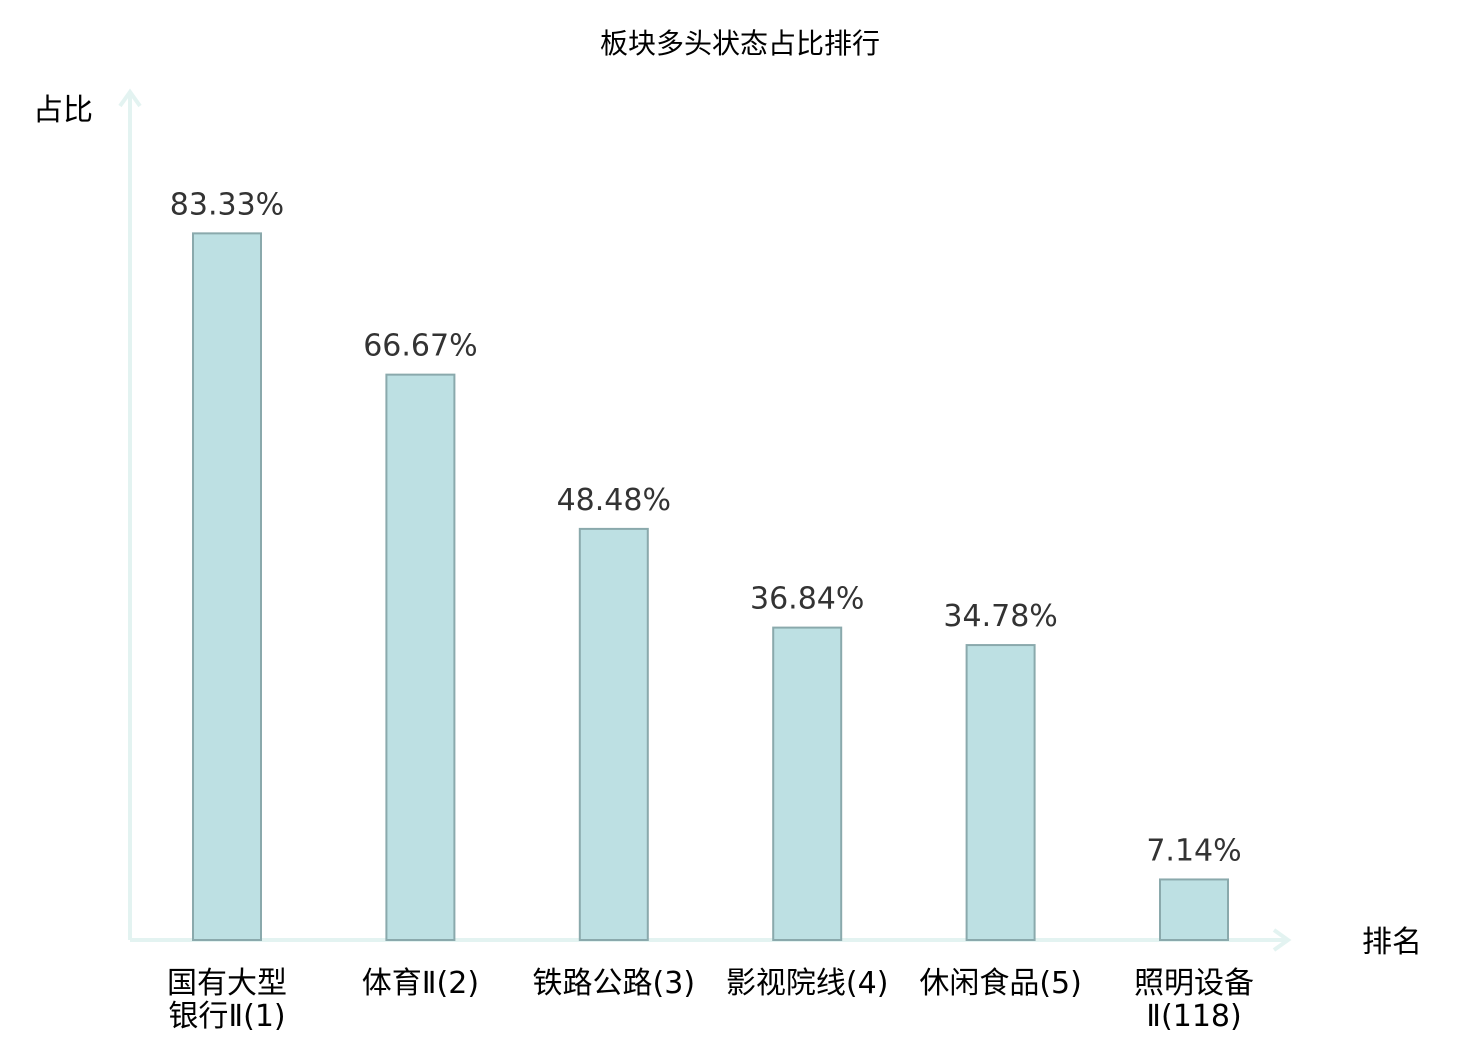 Image resolution: width=1480 pixels, height=1040 pixels. What do you see at coordinates (1282, 940) in the screenshot?
I see `x-axis-arrow` at bounding box center [1282, 940].